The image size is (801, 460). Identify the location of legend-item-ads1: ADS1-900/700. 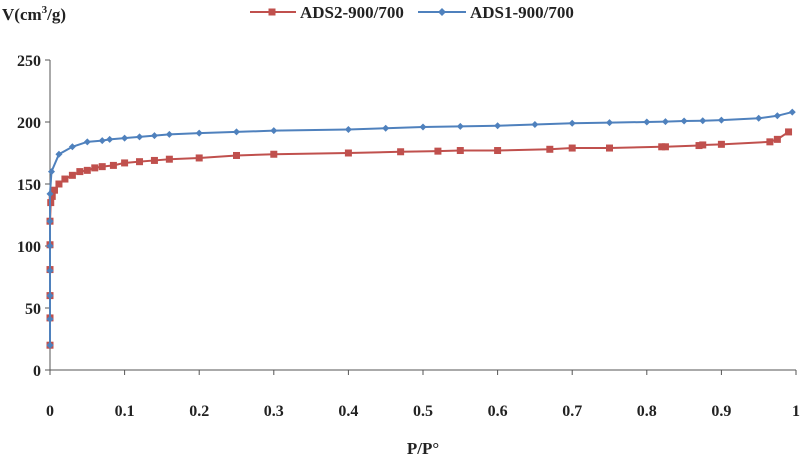
(496, 12).